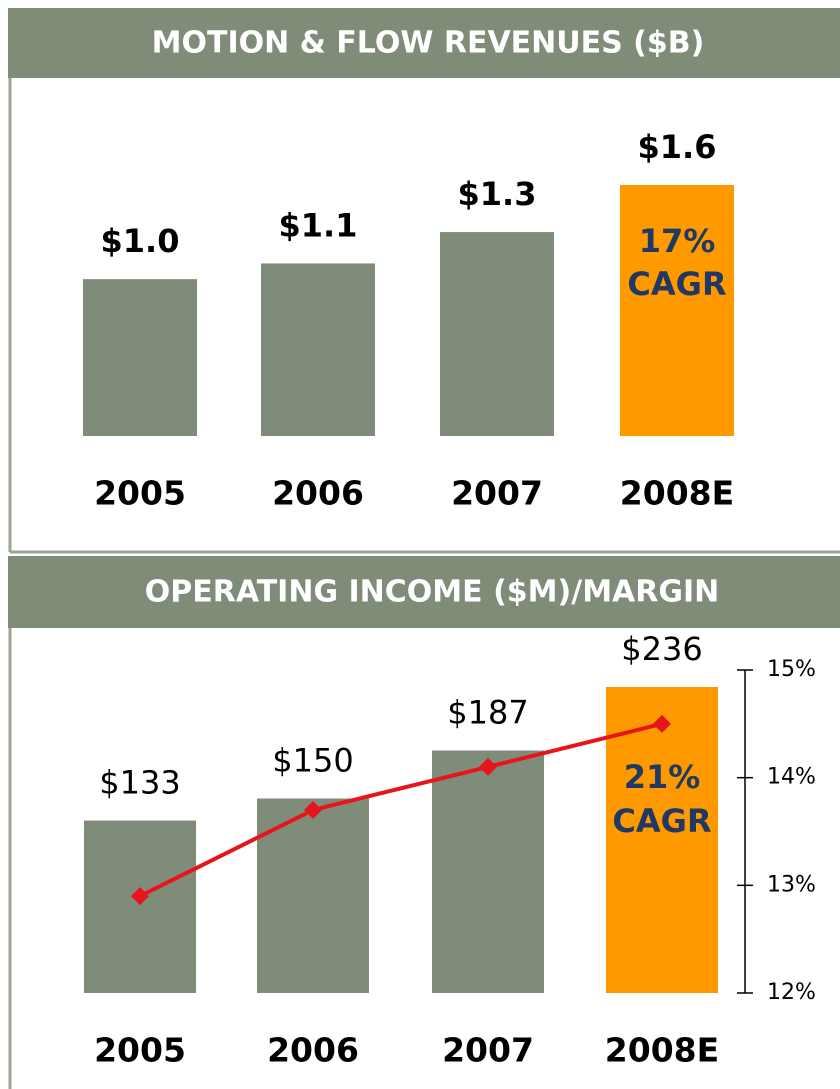 The height and width of the screenshot is (1089, 840). I want to click on y2-tick-label: 13%, so click(791, 884).